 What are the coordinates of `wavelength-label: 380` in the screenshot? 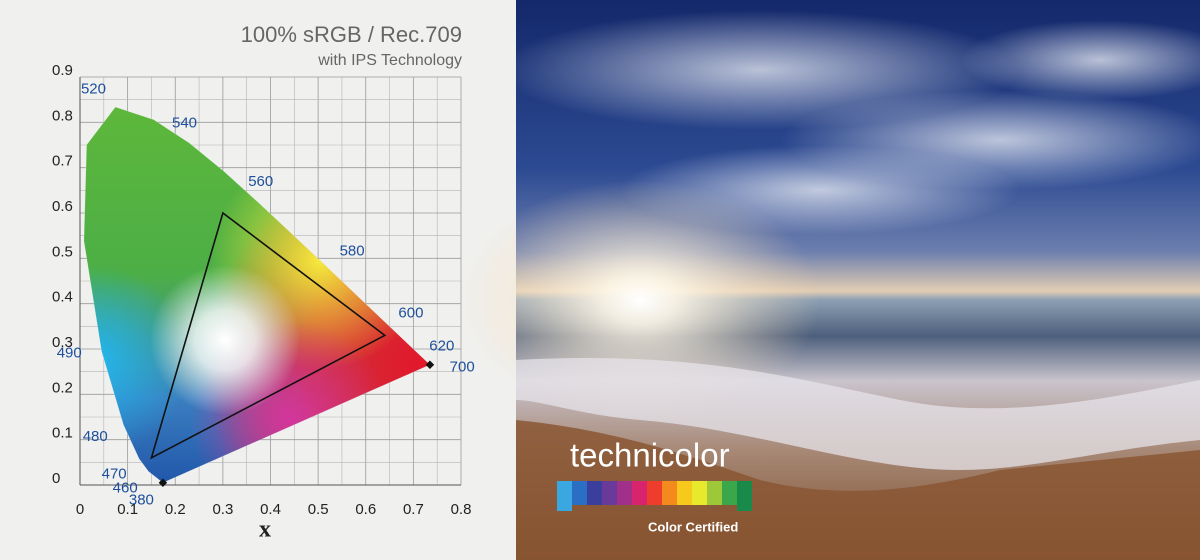 It's located at (141, 500).